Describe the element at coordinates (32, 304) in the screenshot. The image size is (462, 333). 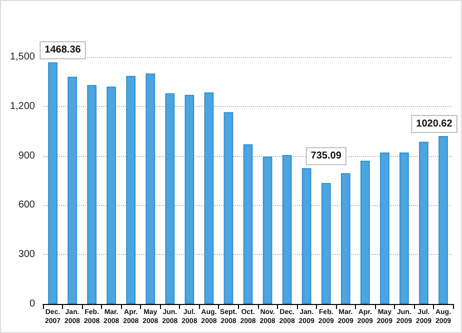
I see `y-tick-label: 0` at that location.